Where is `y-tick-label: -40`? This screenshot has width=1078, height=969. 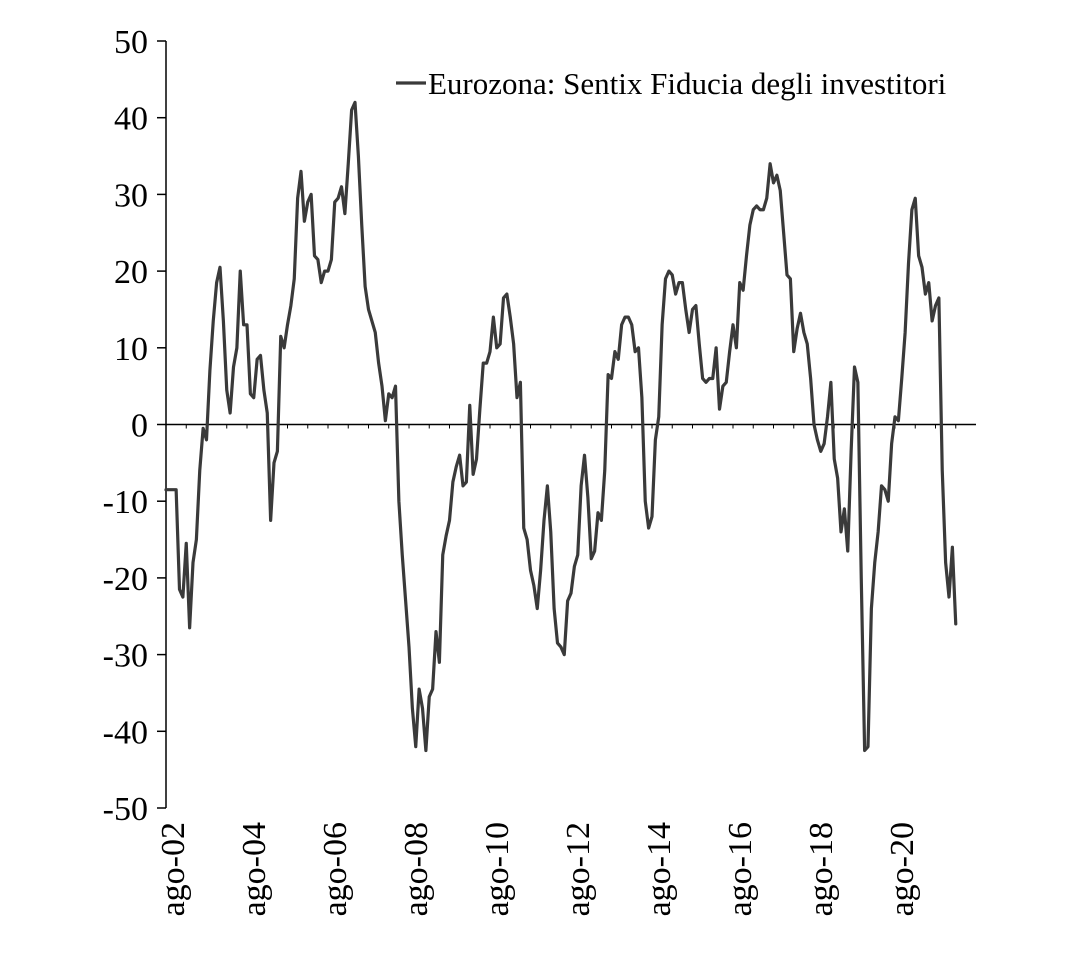
y-tick-label: -40 is located at coordinates (125, 732).